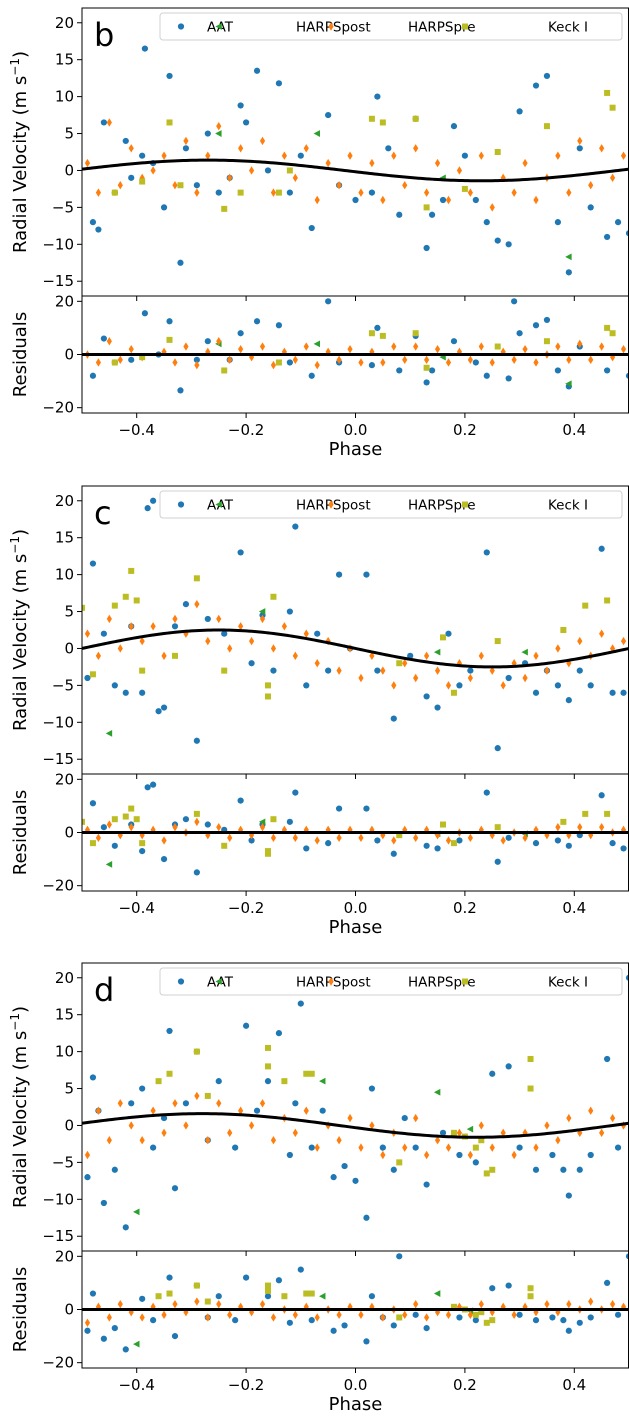  I want to click on residuals-y-tick-label: 20, so click(64, 1256).